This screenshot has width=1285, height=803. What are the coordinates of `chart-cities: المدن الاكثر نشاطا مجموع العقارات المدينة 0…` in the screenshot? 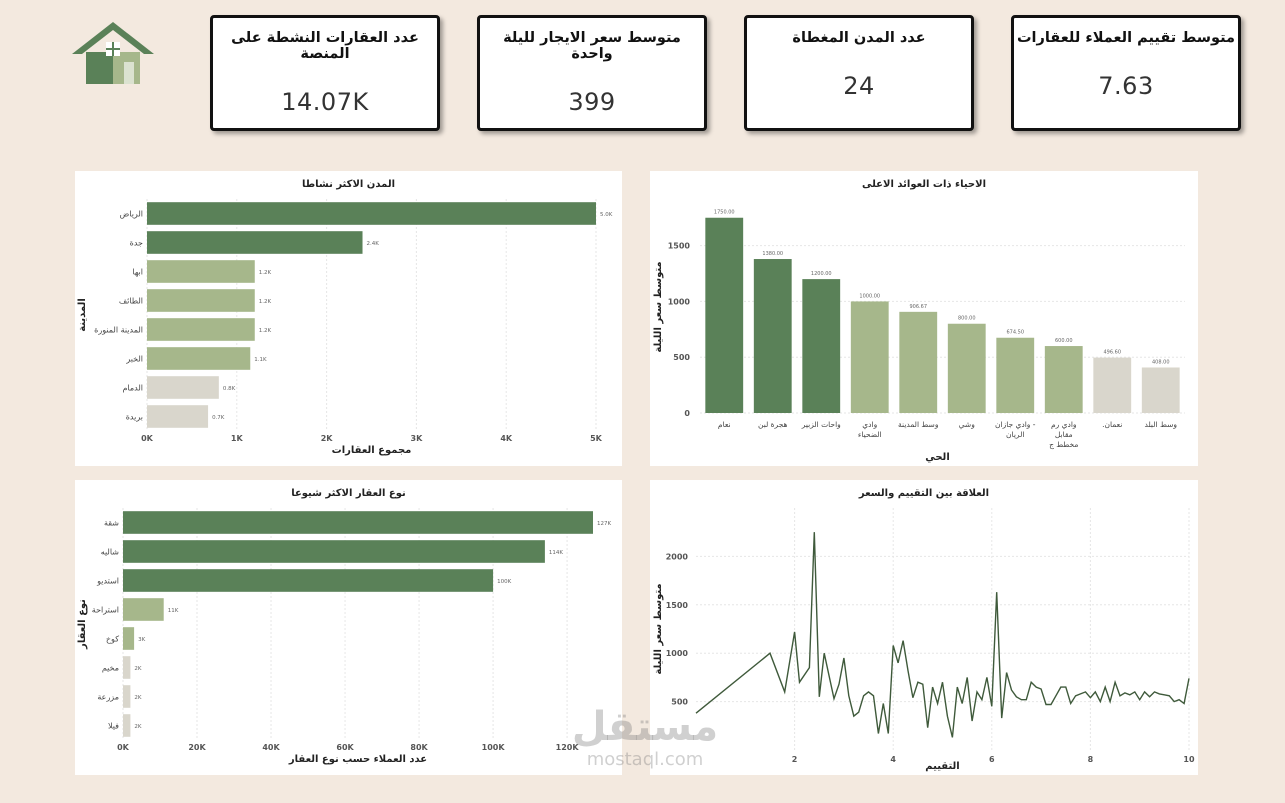 It's located at (345, 317).